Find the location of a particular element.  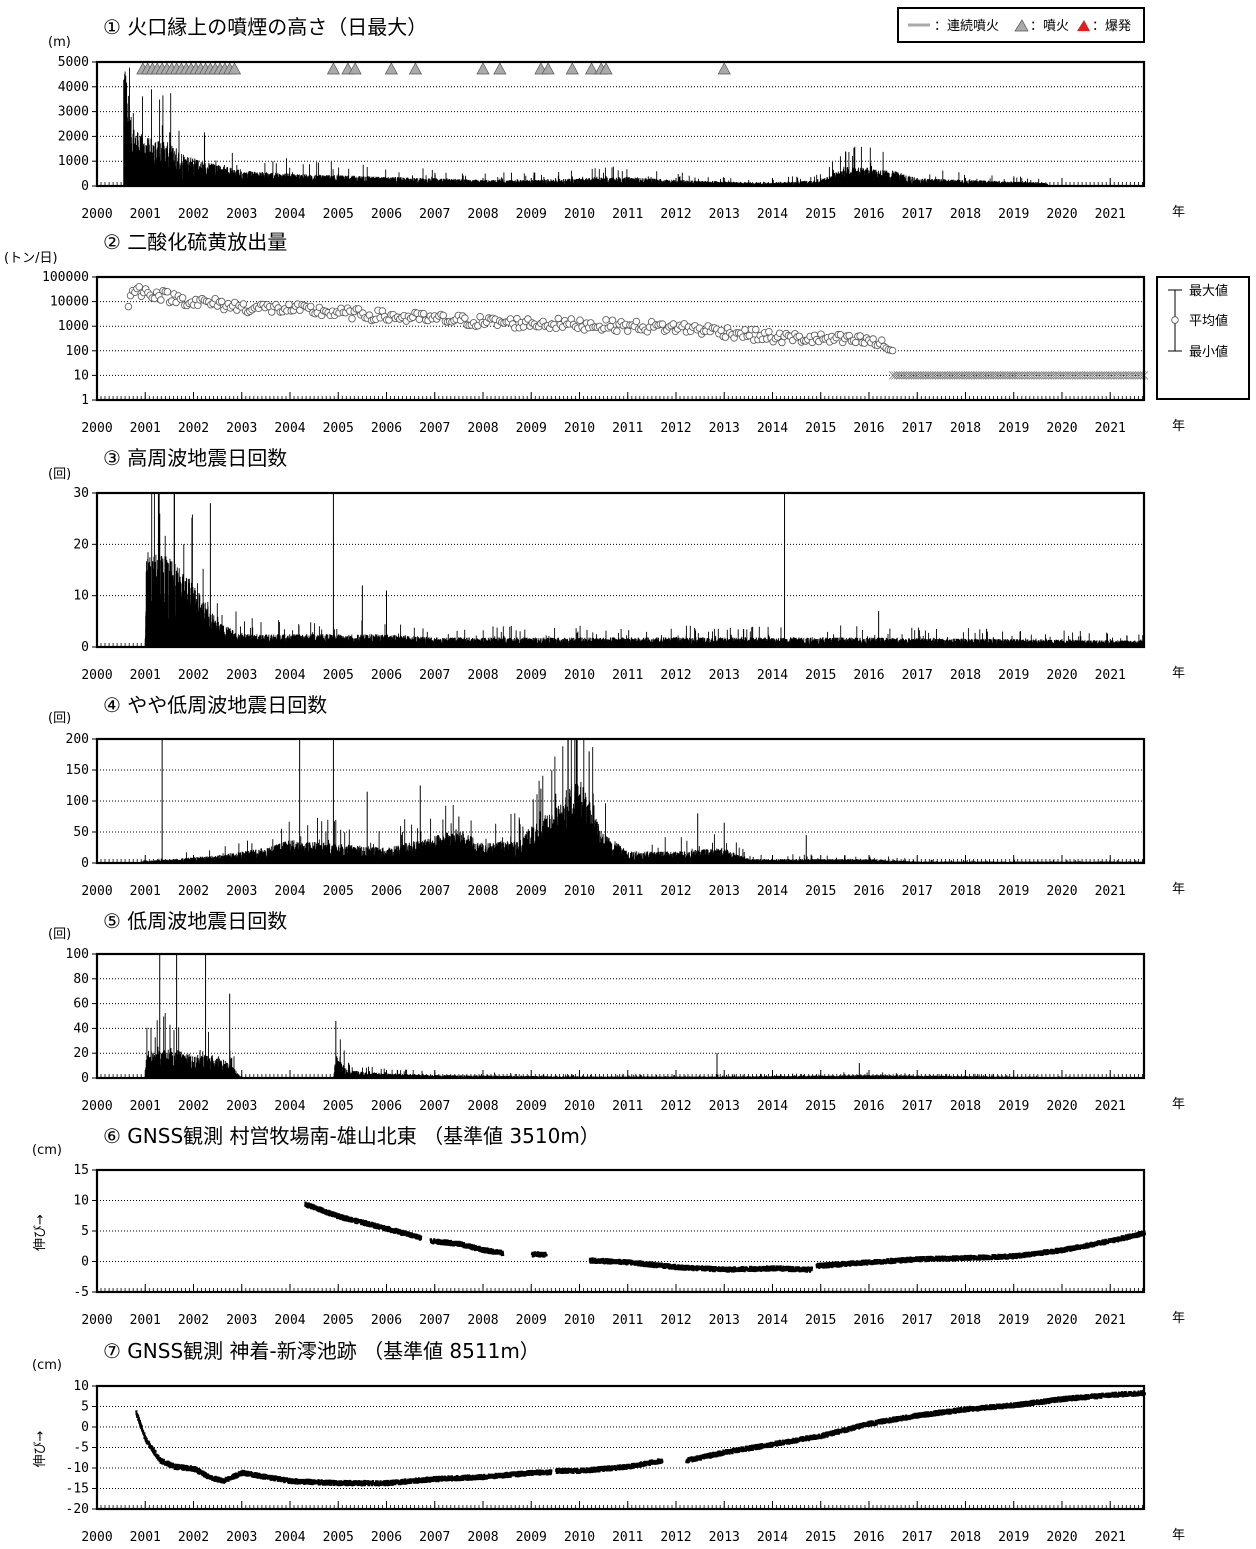

explosion-symbol is located at coordinates (1083, 25).